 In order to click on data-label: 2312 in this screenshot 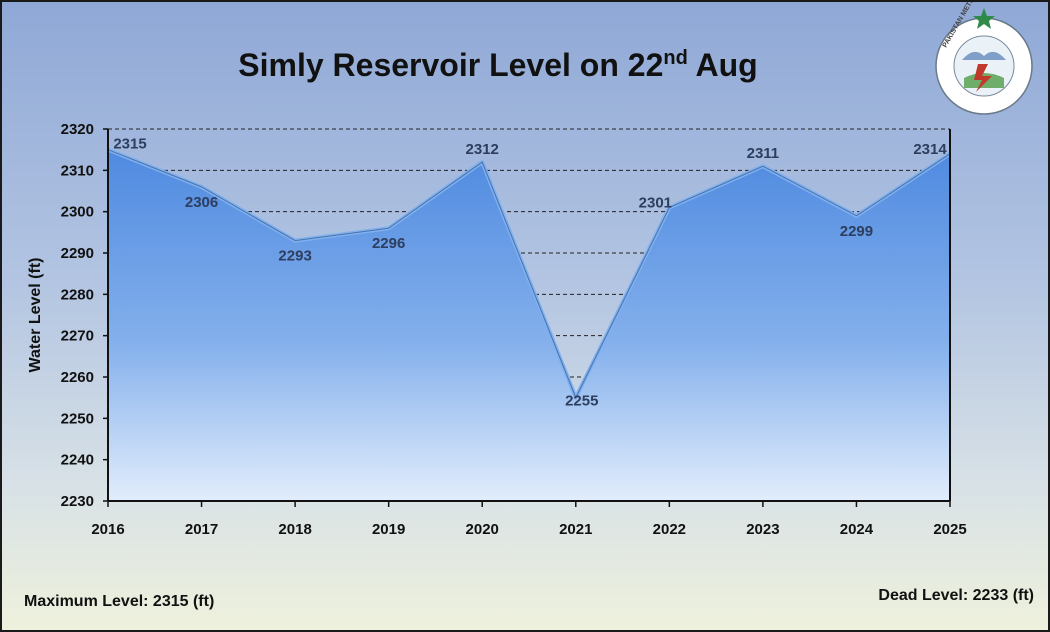, I will do `click(482, 149)`.